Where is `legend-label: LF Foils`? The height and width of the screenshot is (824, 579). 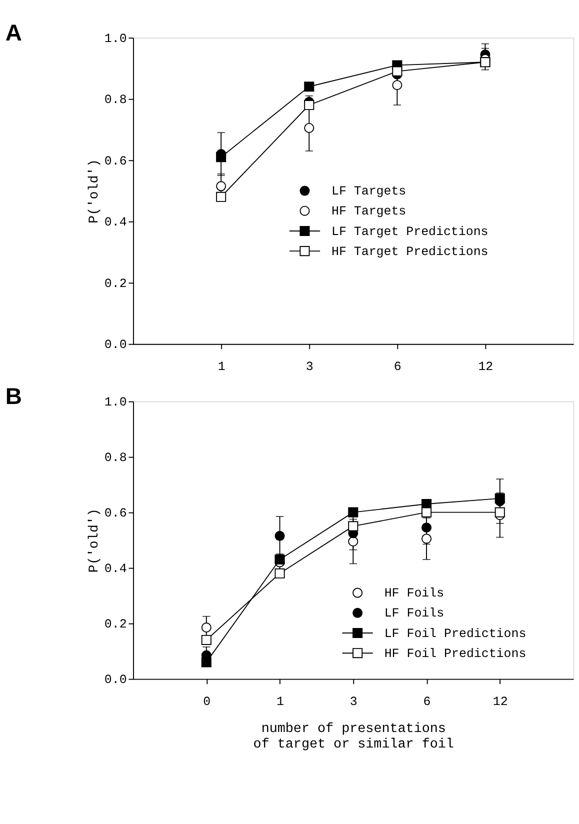
legend-label: LF Foils is located at coordinates (414, 613).